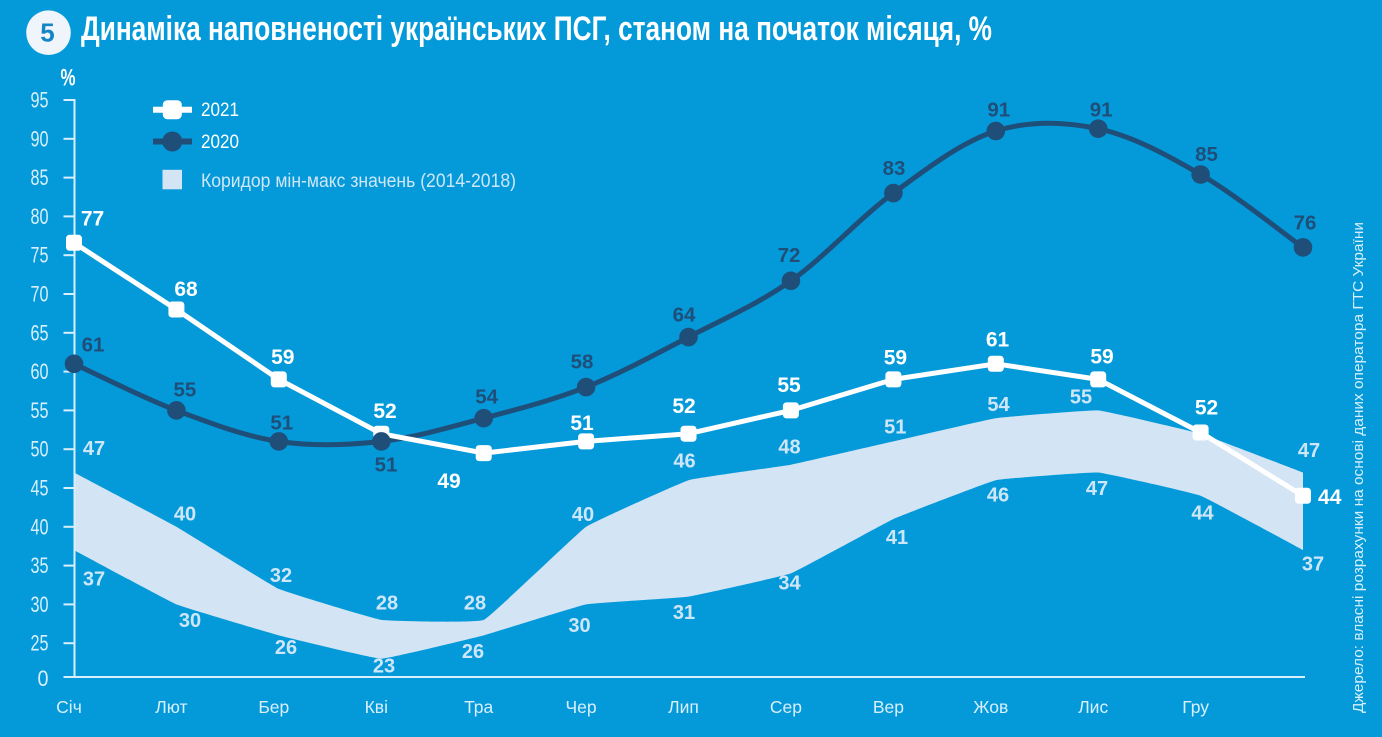 This screenshot has width=1382, height=737. What do you see at coordinates (384, 667) in the screenshot?
I see `svg-text: 23` at bounding box center [384, 667].